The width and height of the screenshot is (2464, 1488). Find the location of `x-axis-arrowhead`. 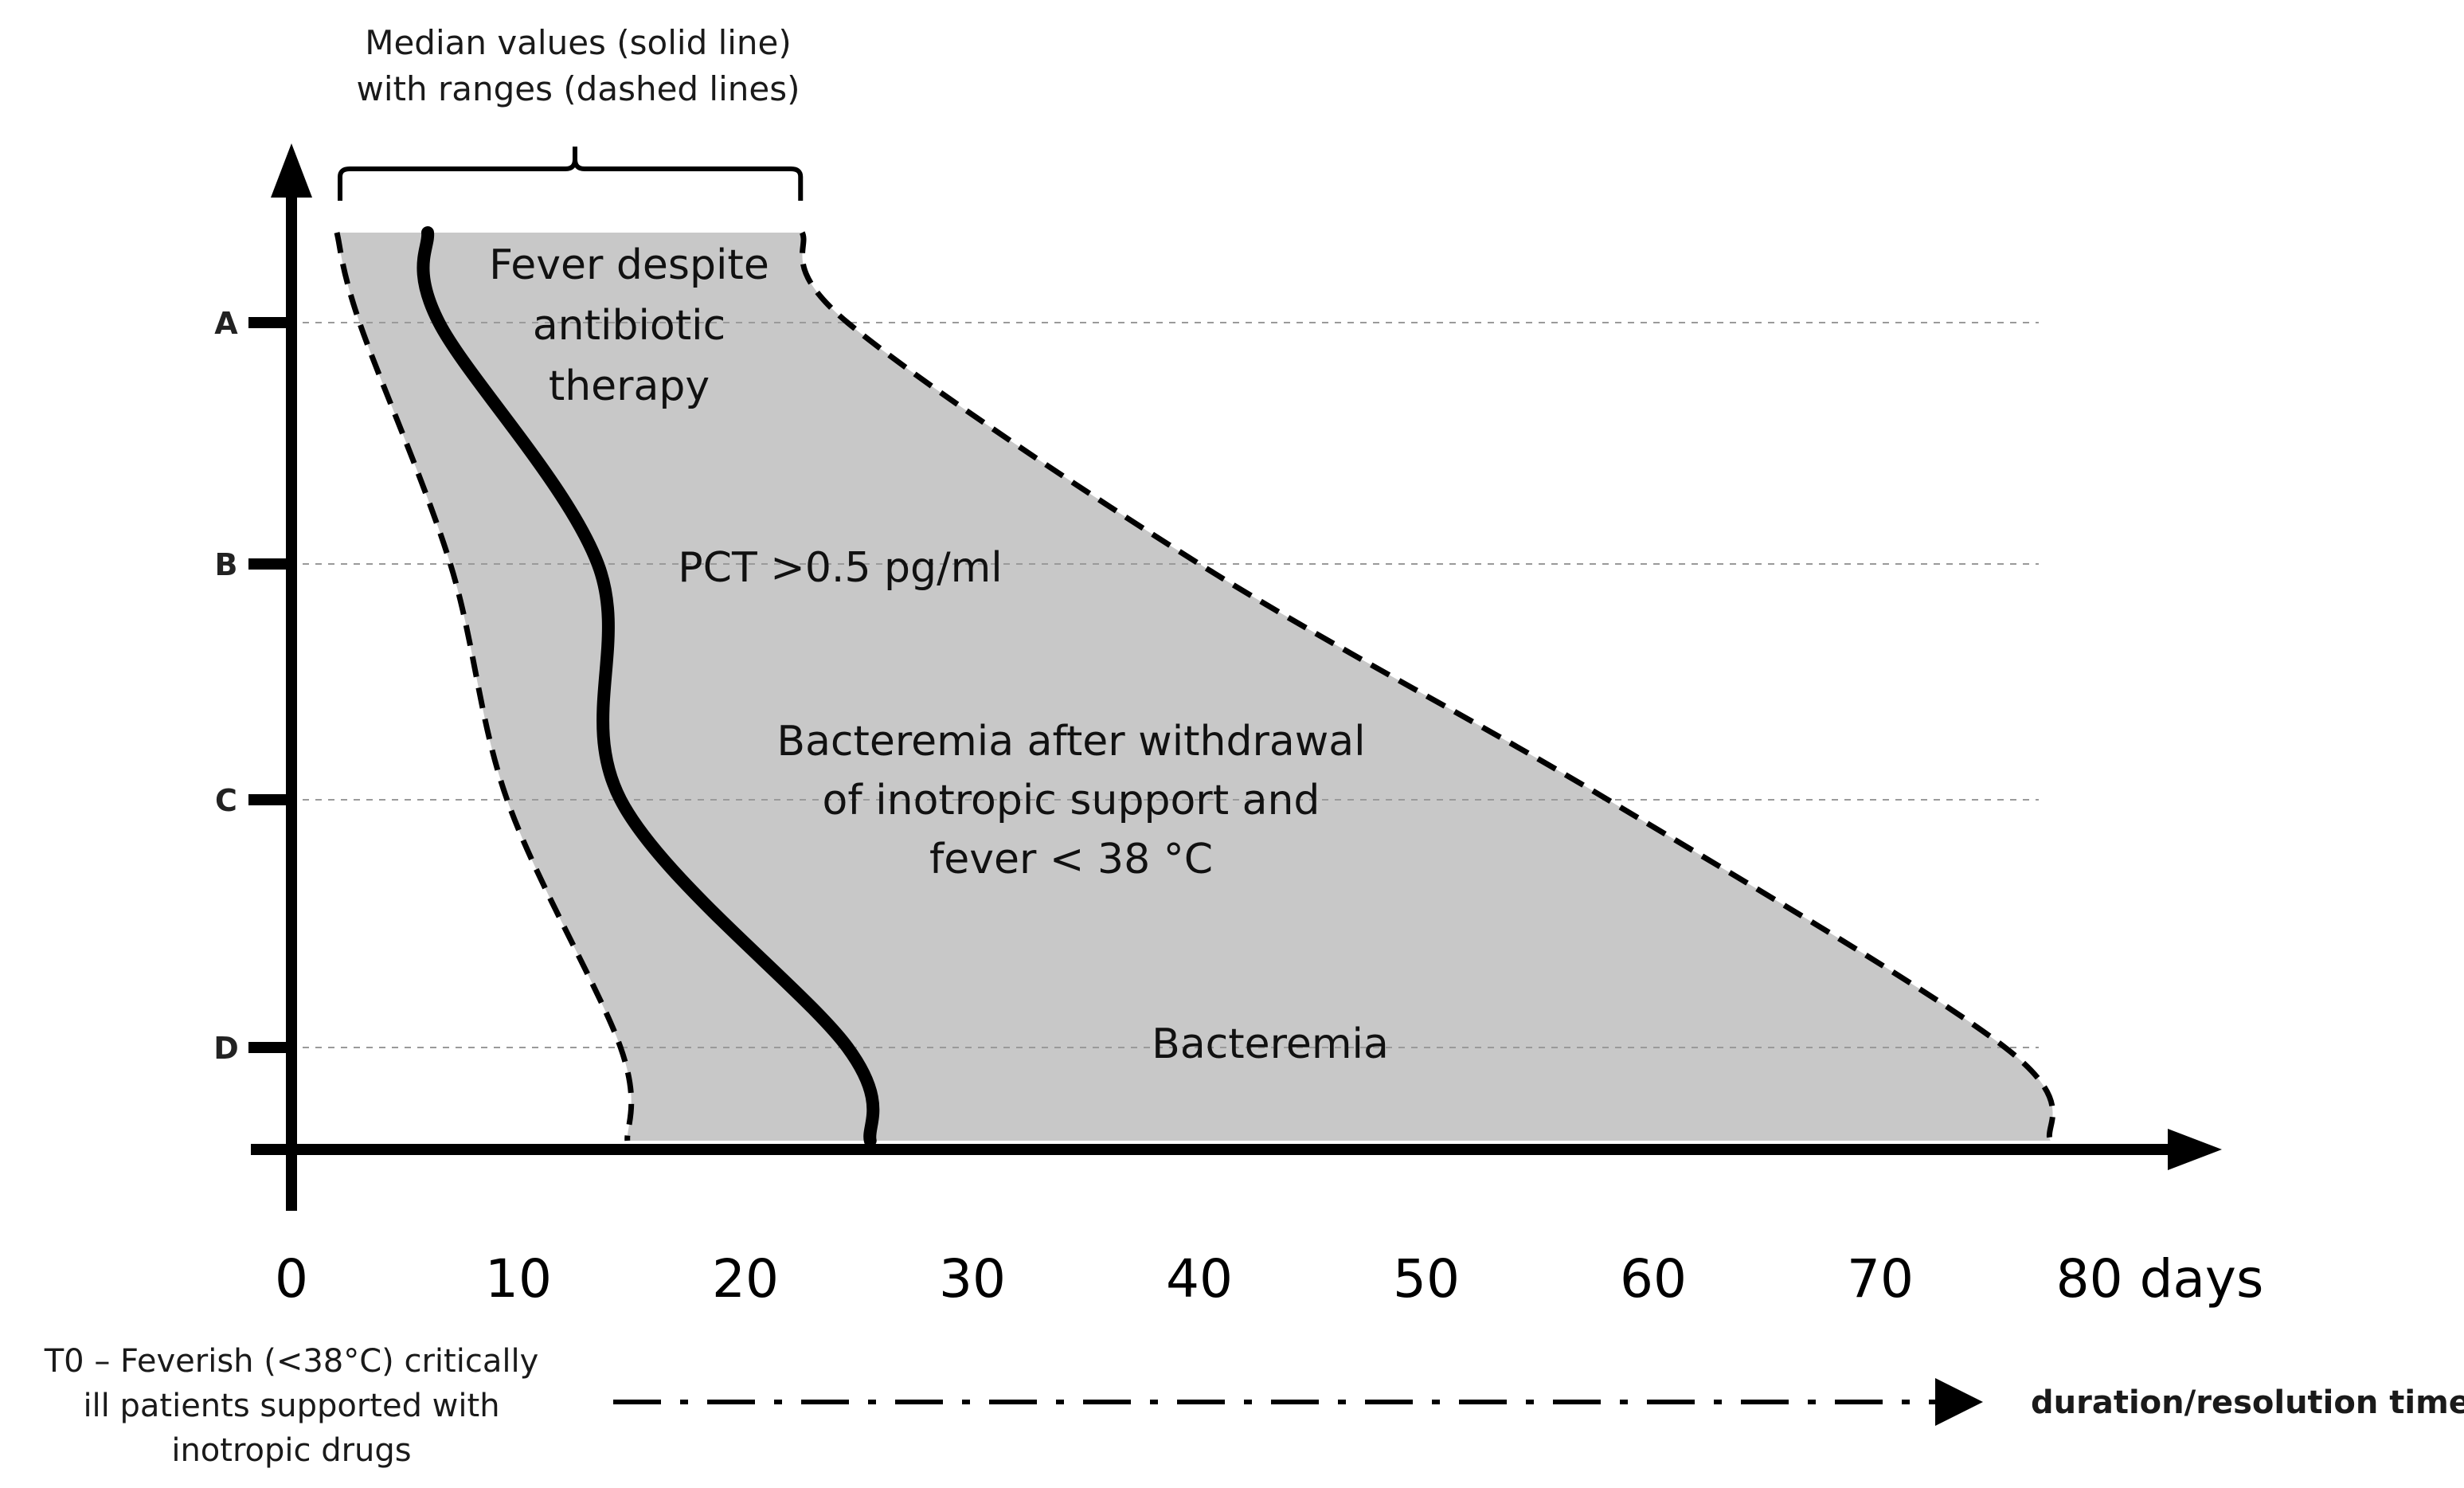

x-axis-arrowhead is located at coordinates (2195, 1149).